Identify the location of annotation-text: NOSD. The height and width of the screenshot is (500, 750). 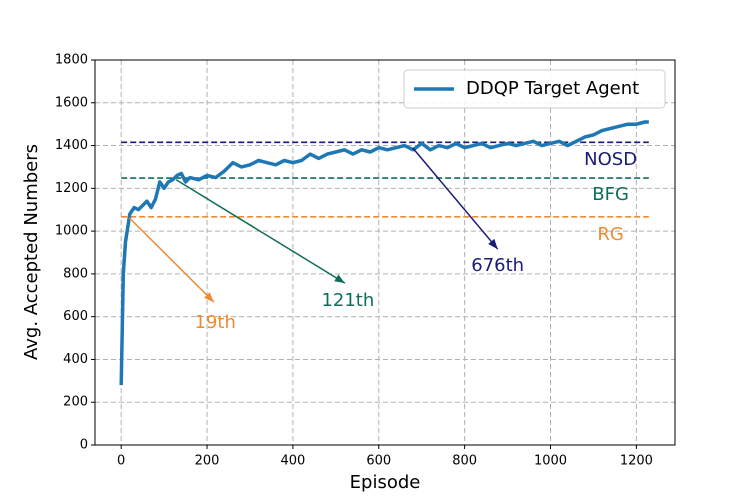
(610, 159).